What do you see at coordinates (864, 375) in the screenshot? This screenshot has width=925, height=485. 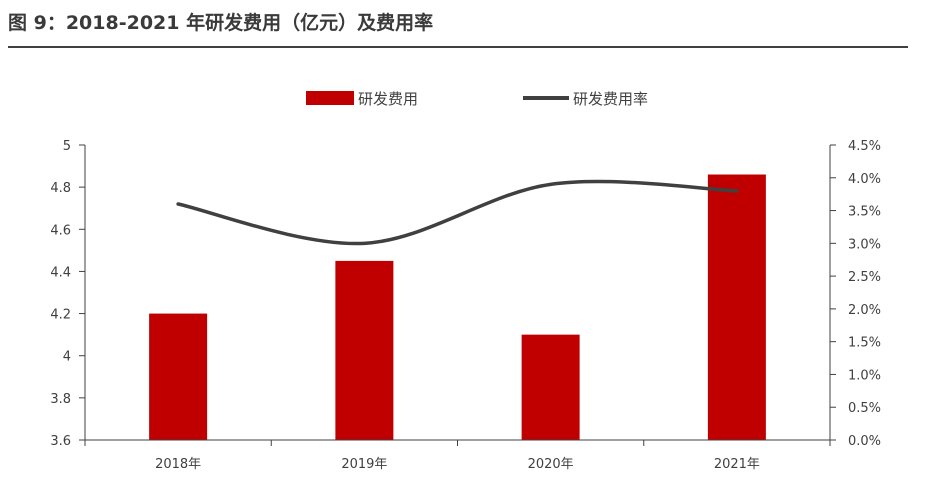 I see `y-right-tick-label: 1.0%` at bounding box center [864, 375].